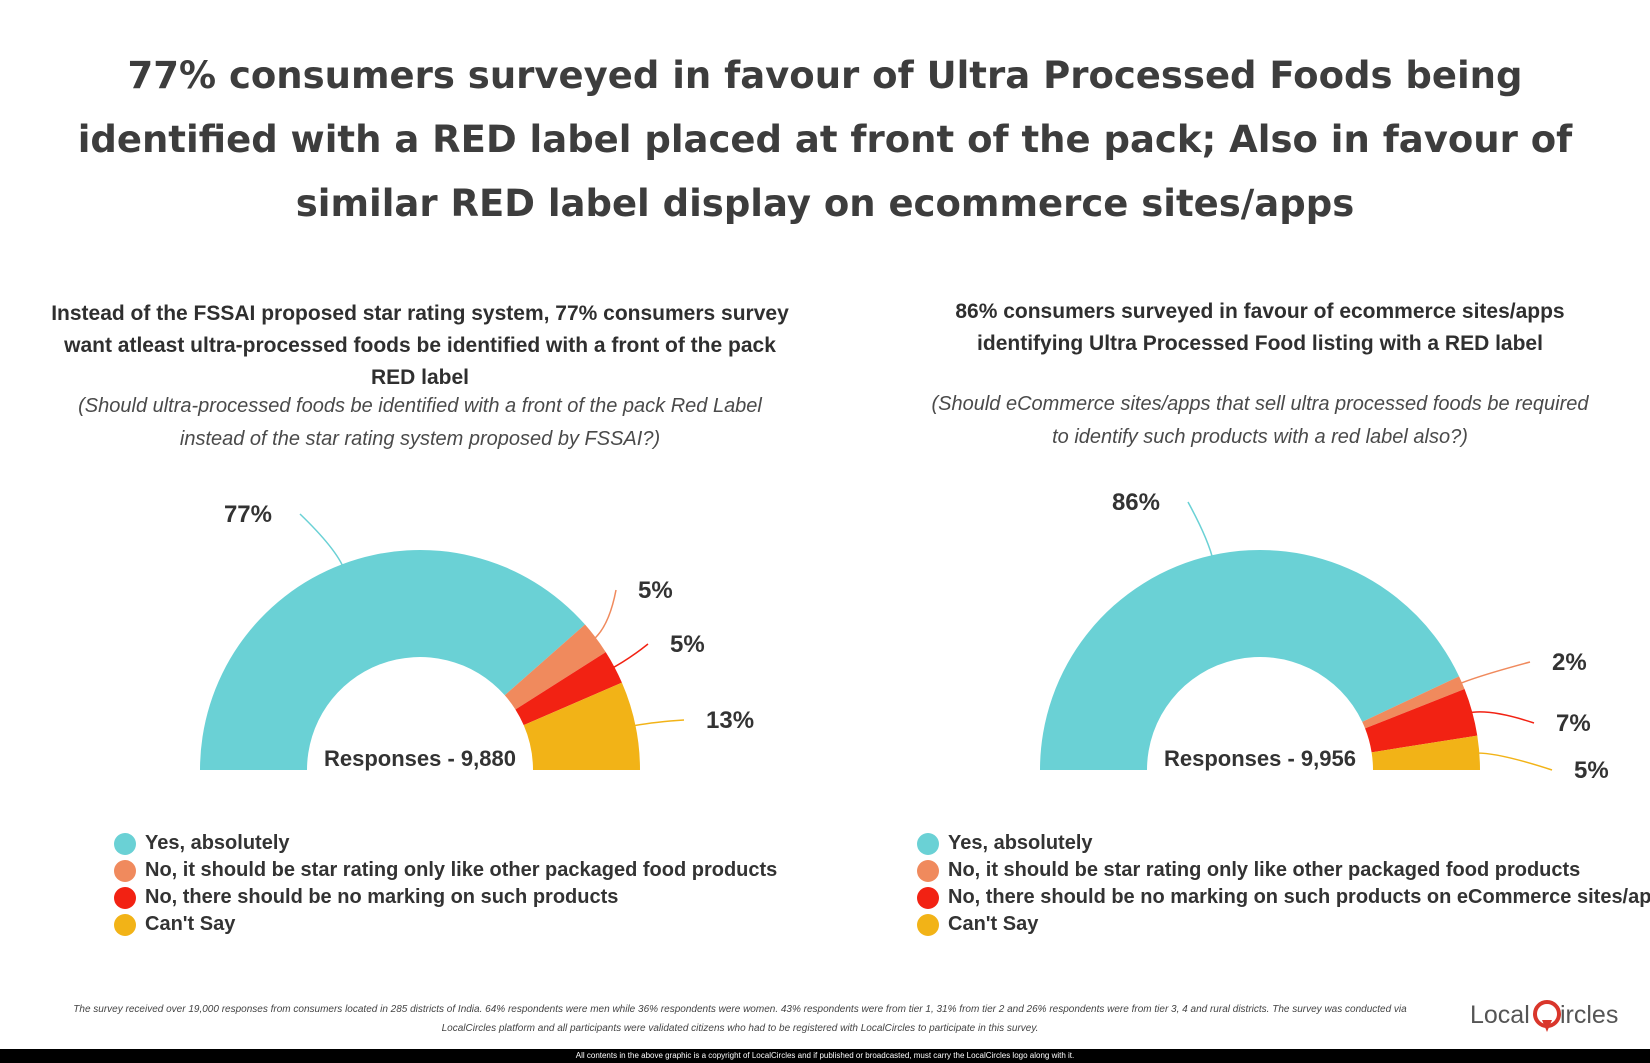 The image size is (1650, 1063). Describe the element at coordinates (1547, 1016) in the screenshot. I see `logo-pin-icon` at that location.